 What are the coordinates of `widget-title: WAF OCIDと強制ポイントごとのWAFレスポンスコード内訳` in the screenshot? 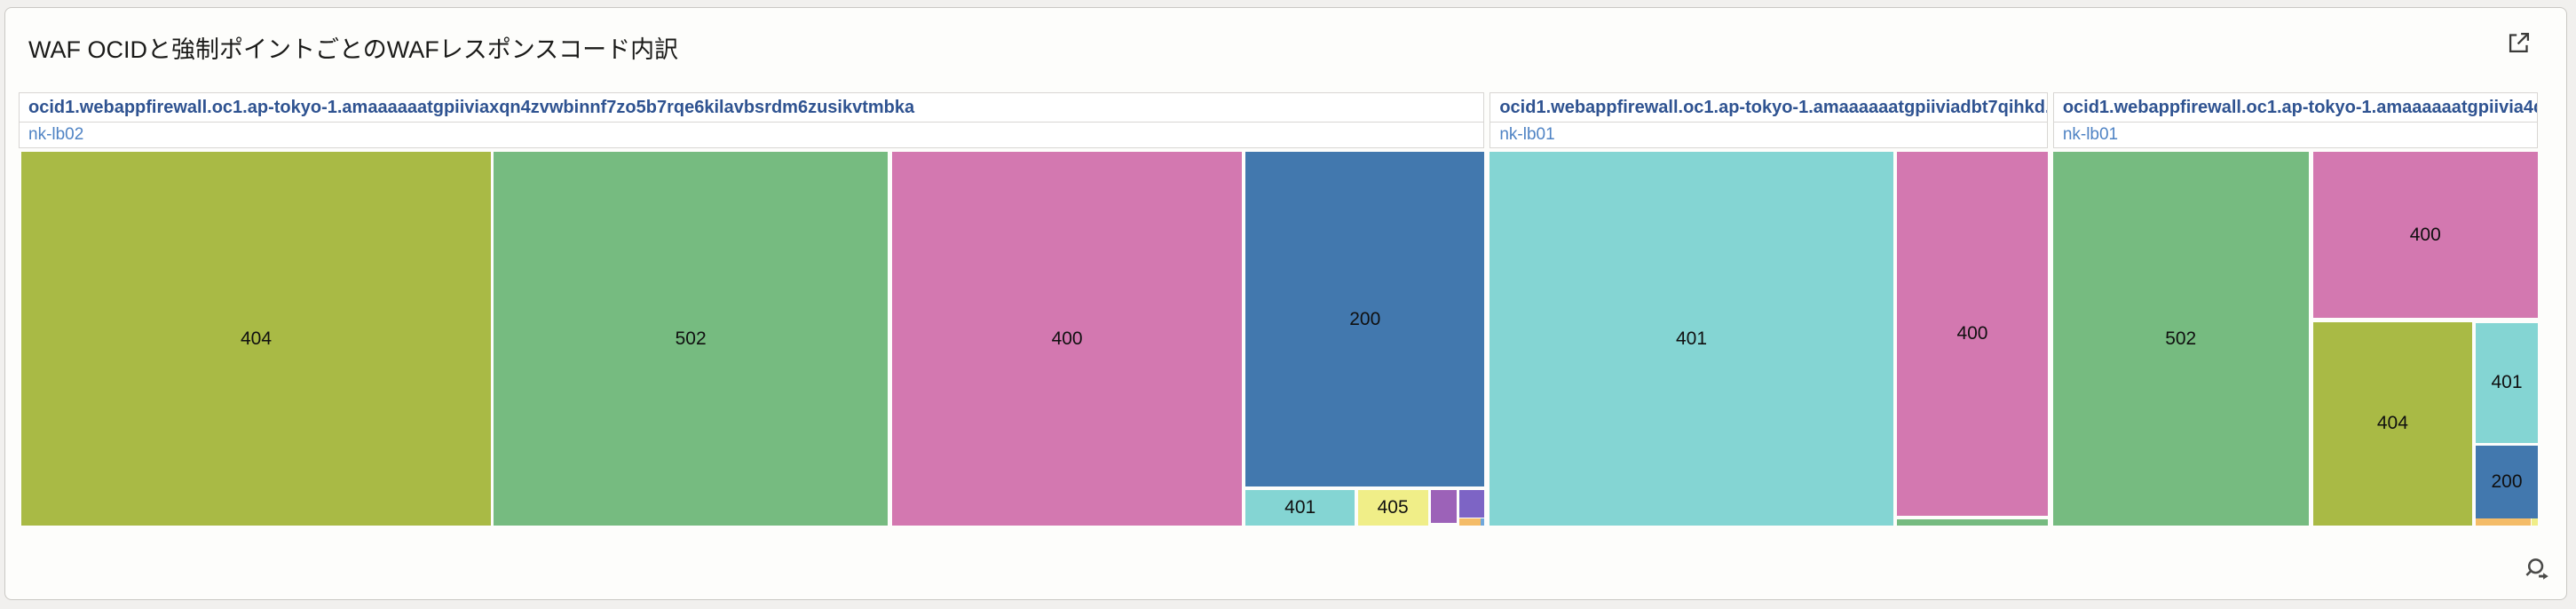 It's located at (353, 49).